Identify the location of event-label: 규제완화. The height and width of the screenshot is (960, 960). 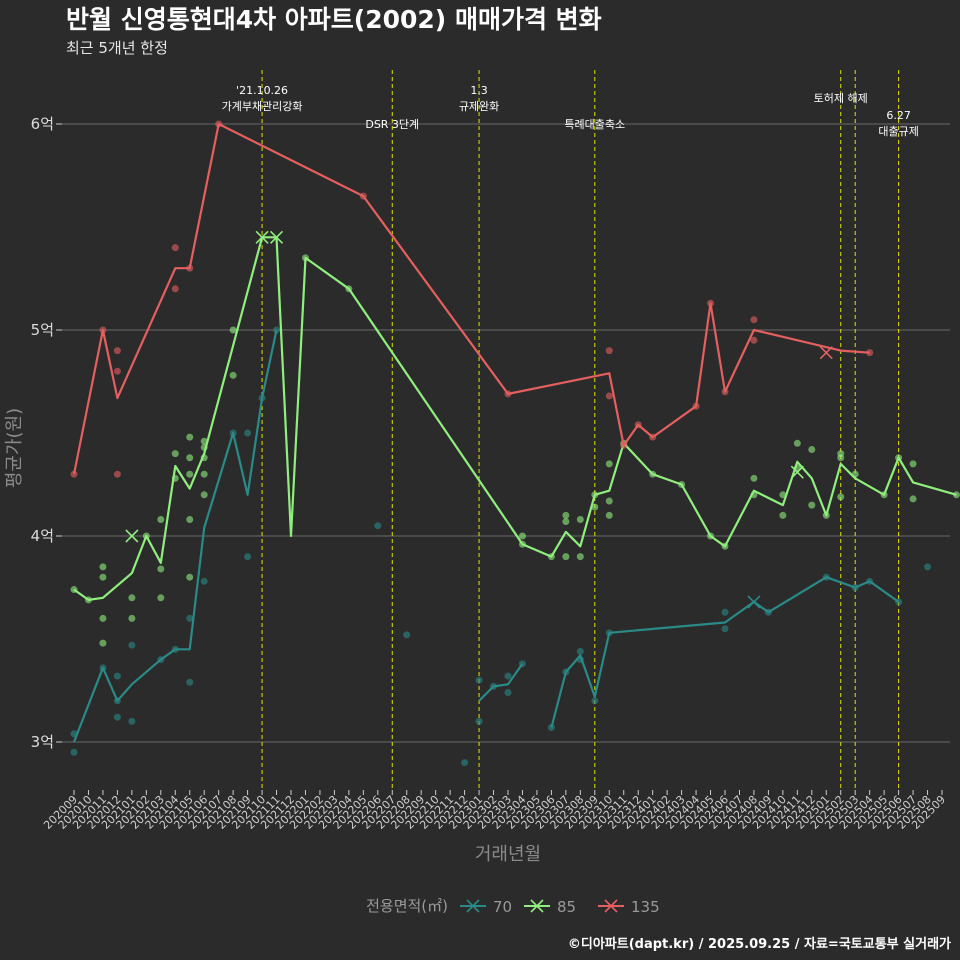
(479, 106).